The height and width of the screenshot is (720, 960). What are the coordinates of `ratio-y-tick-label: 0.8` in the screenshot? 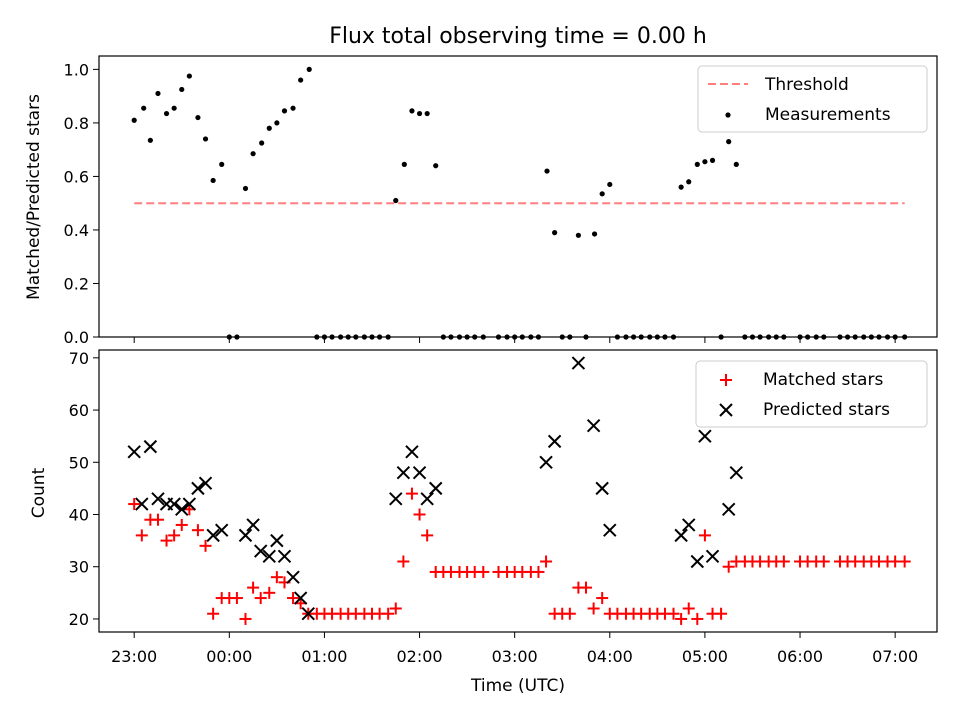 It's located at (76, 123).